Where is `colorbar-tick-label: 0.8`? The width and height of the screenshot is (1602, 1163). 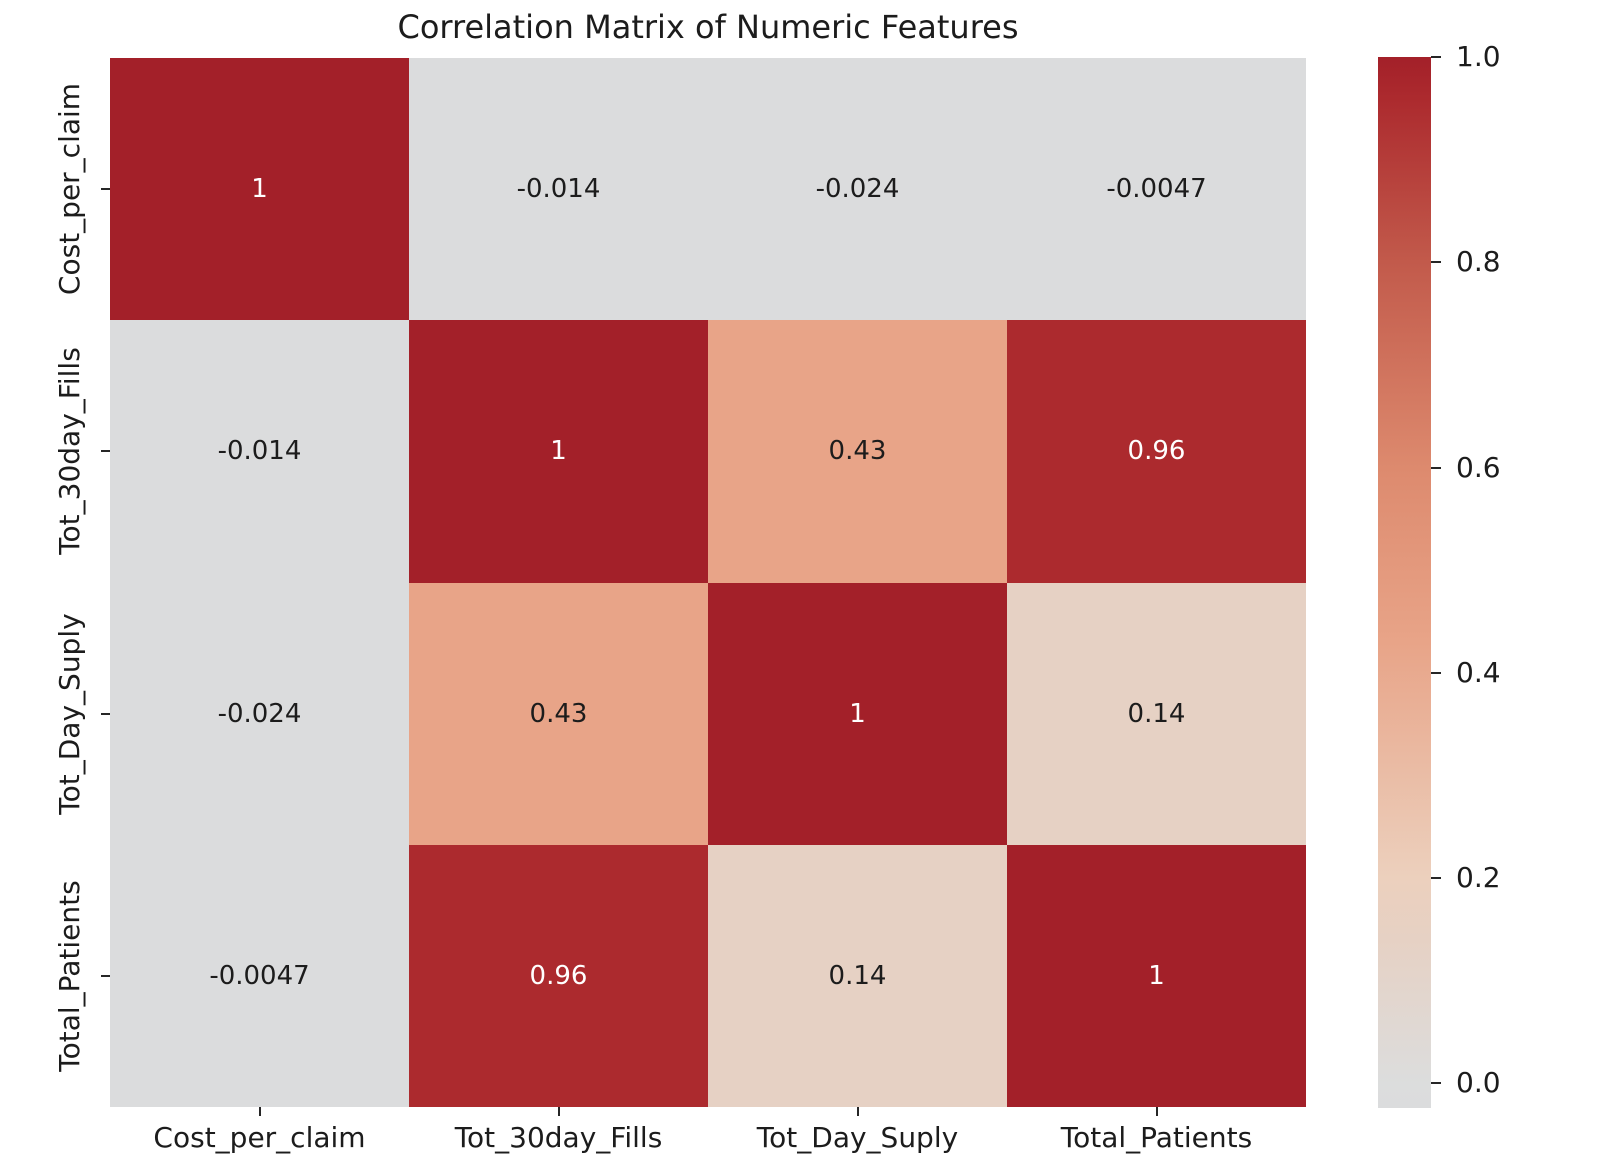
colorbar-tick-label: 0.8 is located at coordinates (1478, 262).